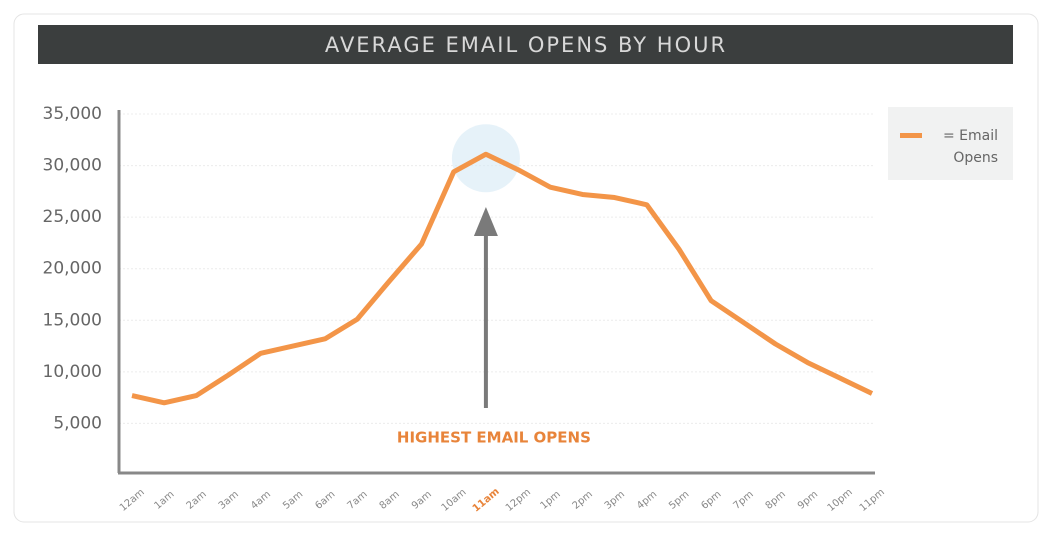 The width and height of the screenshot is (1052, 537). Describe the element at coordinates (72, 269) in the screenshot. I see `y-tick-label: 20,000` at that location.